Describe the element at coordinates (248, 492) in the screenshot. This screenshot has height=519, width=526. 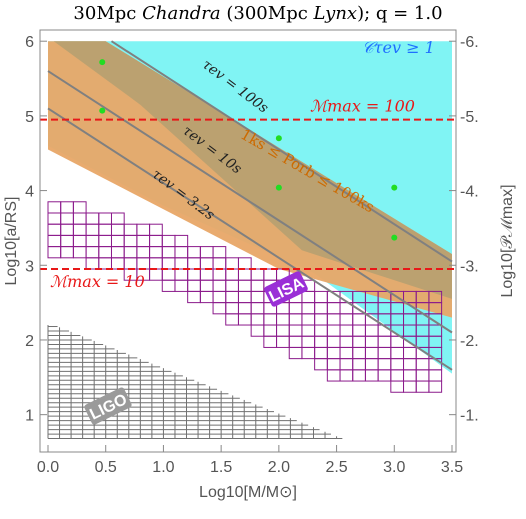
I see `x-axis-title: Log10[M/M⊙]` at that location.